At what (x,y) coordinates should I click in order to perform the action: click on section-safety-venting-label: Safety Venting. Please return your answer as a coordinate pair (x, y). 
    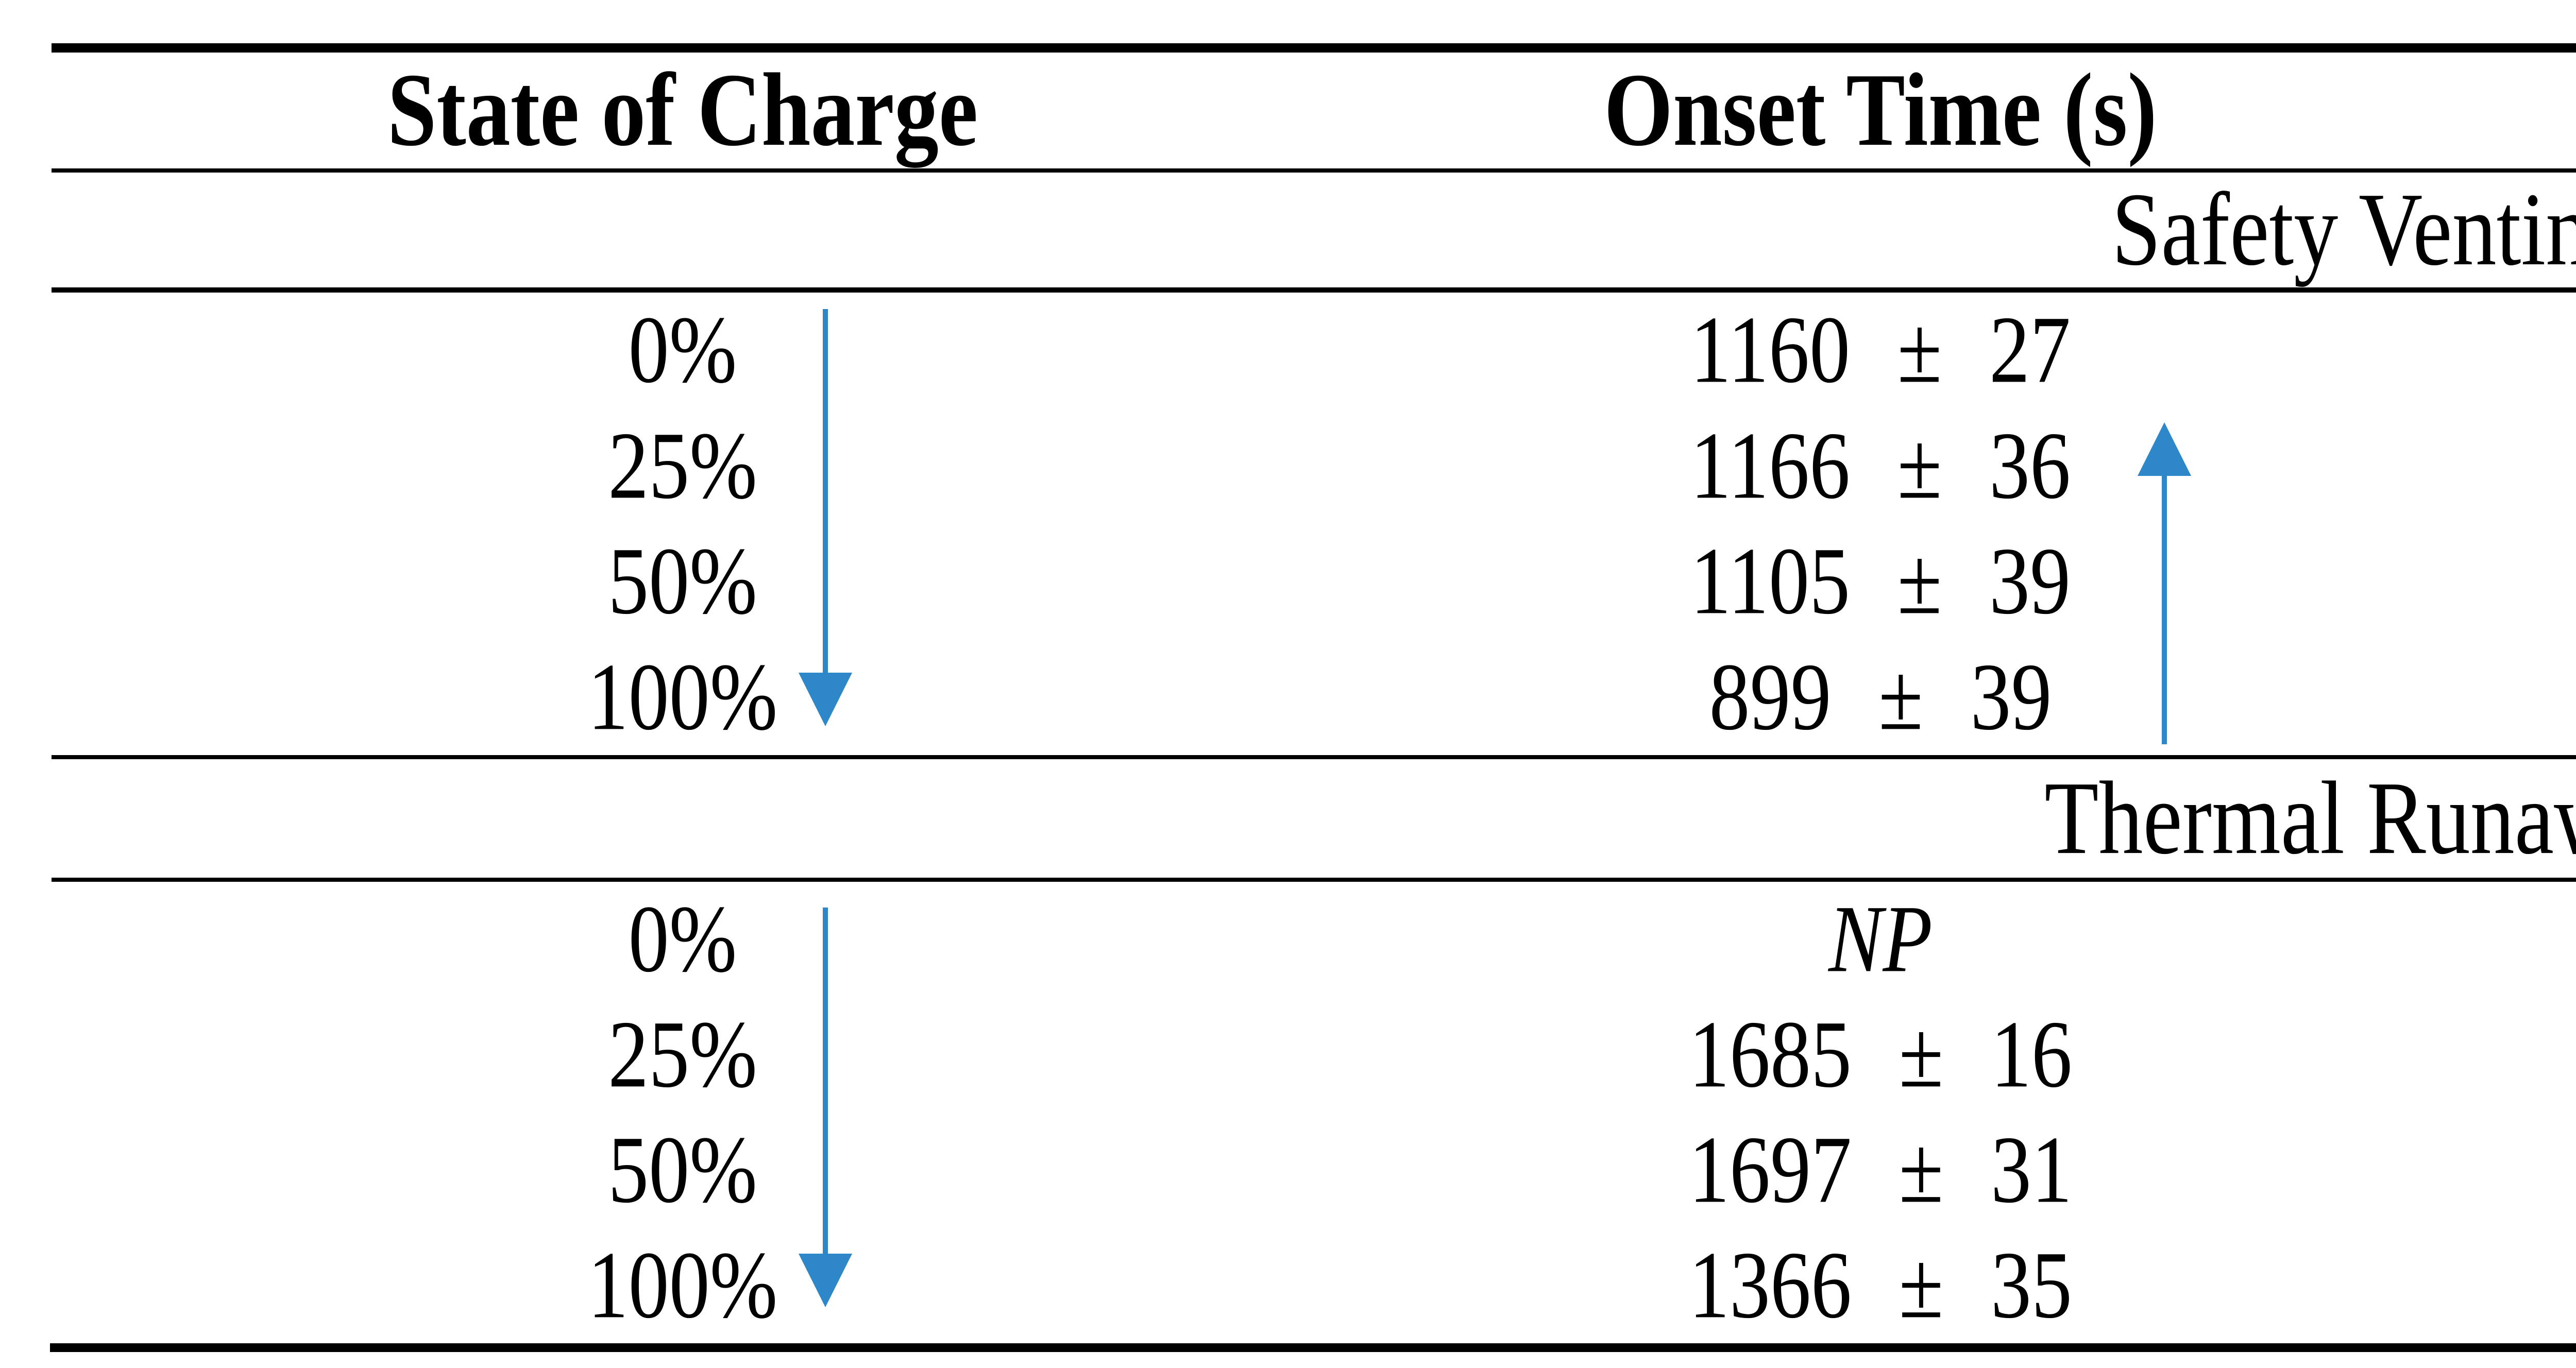
    Looking at the image, I should click on (2343, 230).